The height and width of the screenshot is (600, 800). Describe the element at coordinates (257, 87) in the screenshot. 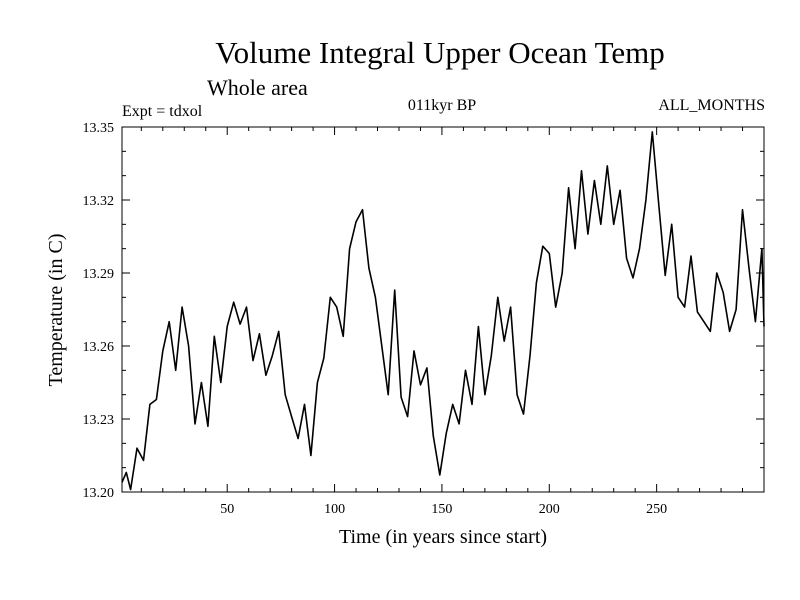

I see `chart-subtitle: Whole area` at that location.